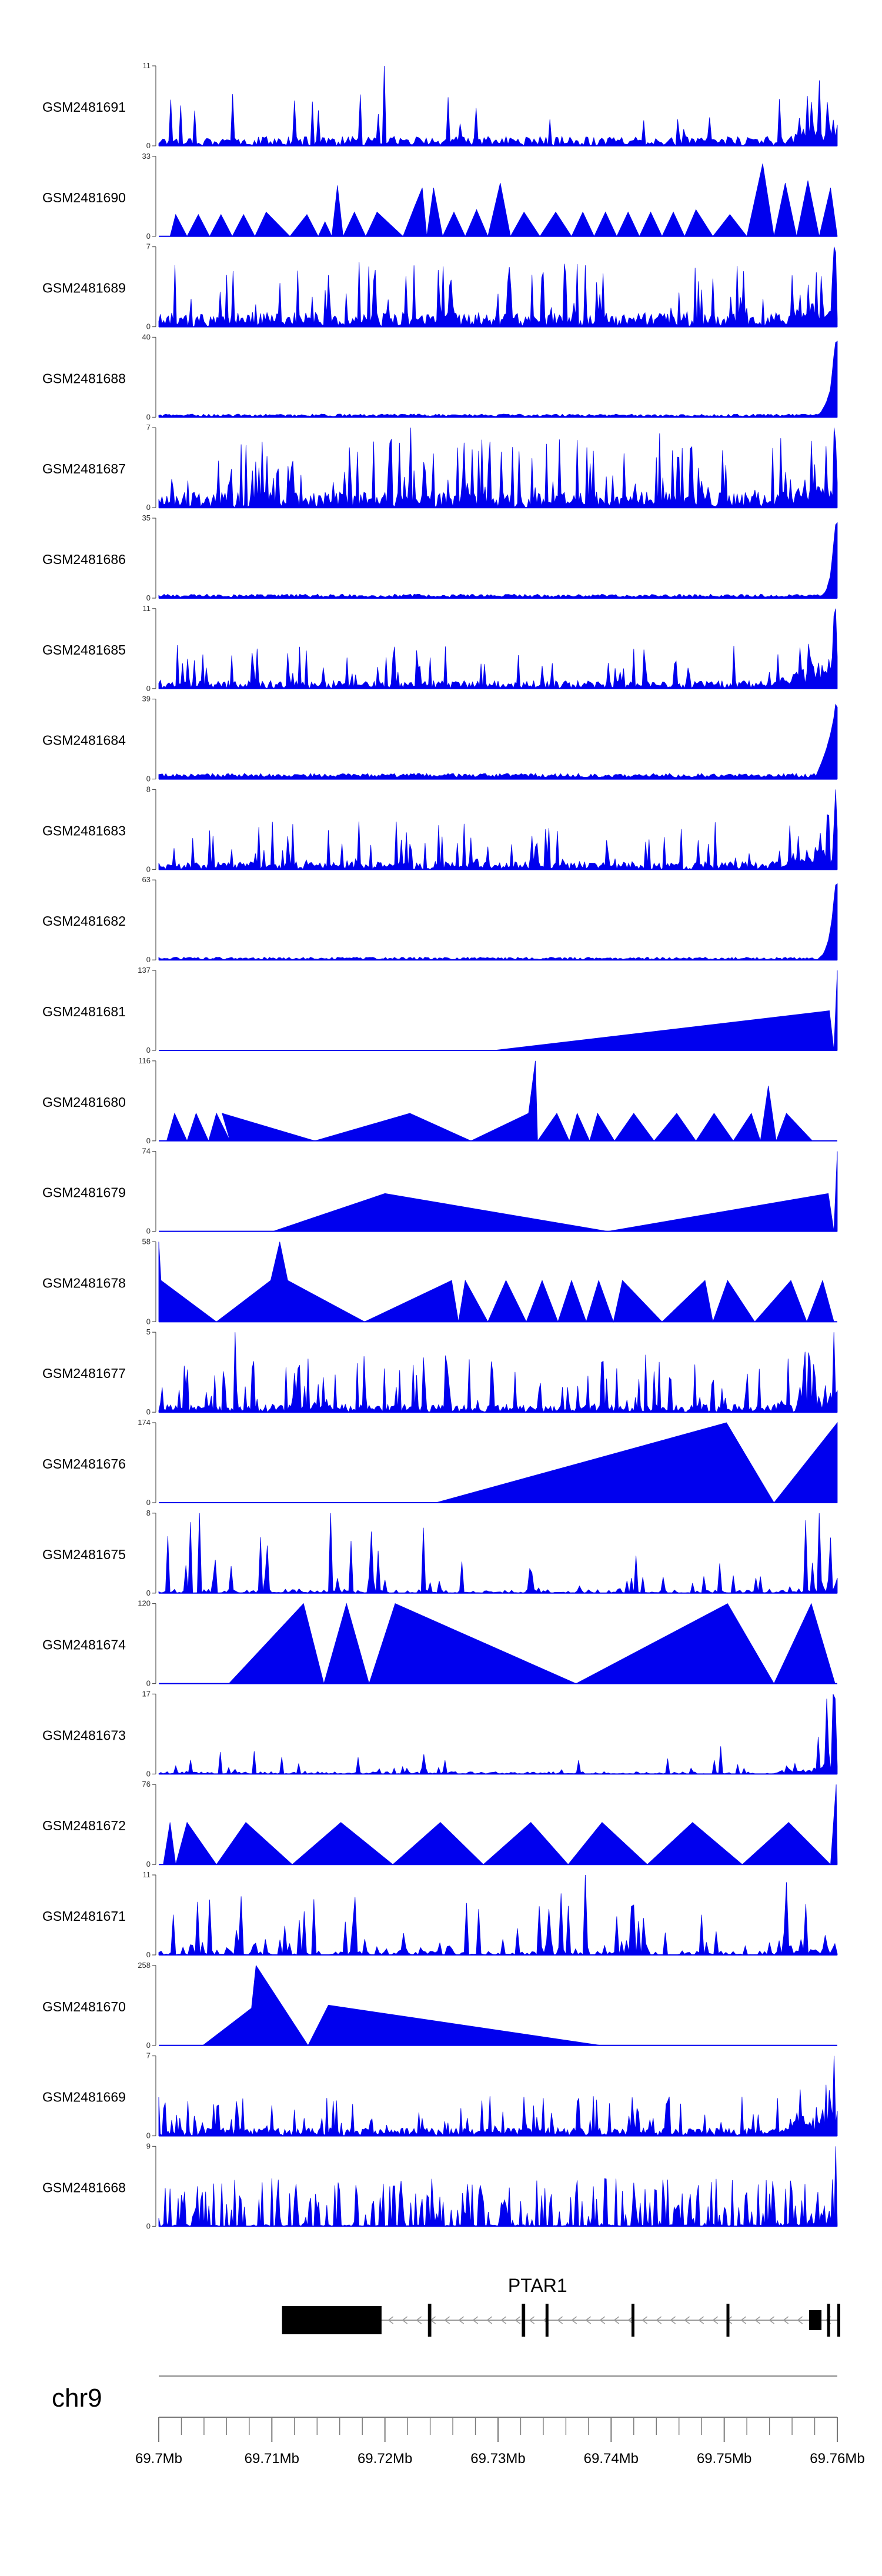 This screenshot has width=882, height=2576. Describe the element at coordinates (497, 2459) in the screenshot. I see `axis-tick-label: 69.73Mb` at that location.